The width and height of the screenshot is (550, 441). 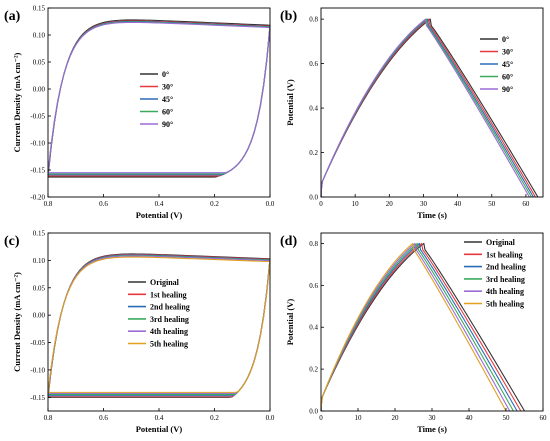 What do you see at coordinates (12, 241) in the screenshot?
I see `panel-label: (c)` at bounding box center [12, 241].